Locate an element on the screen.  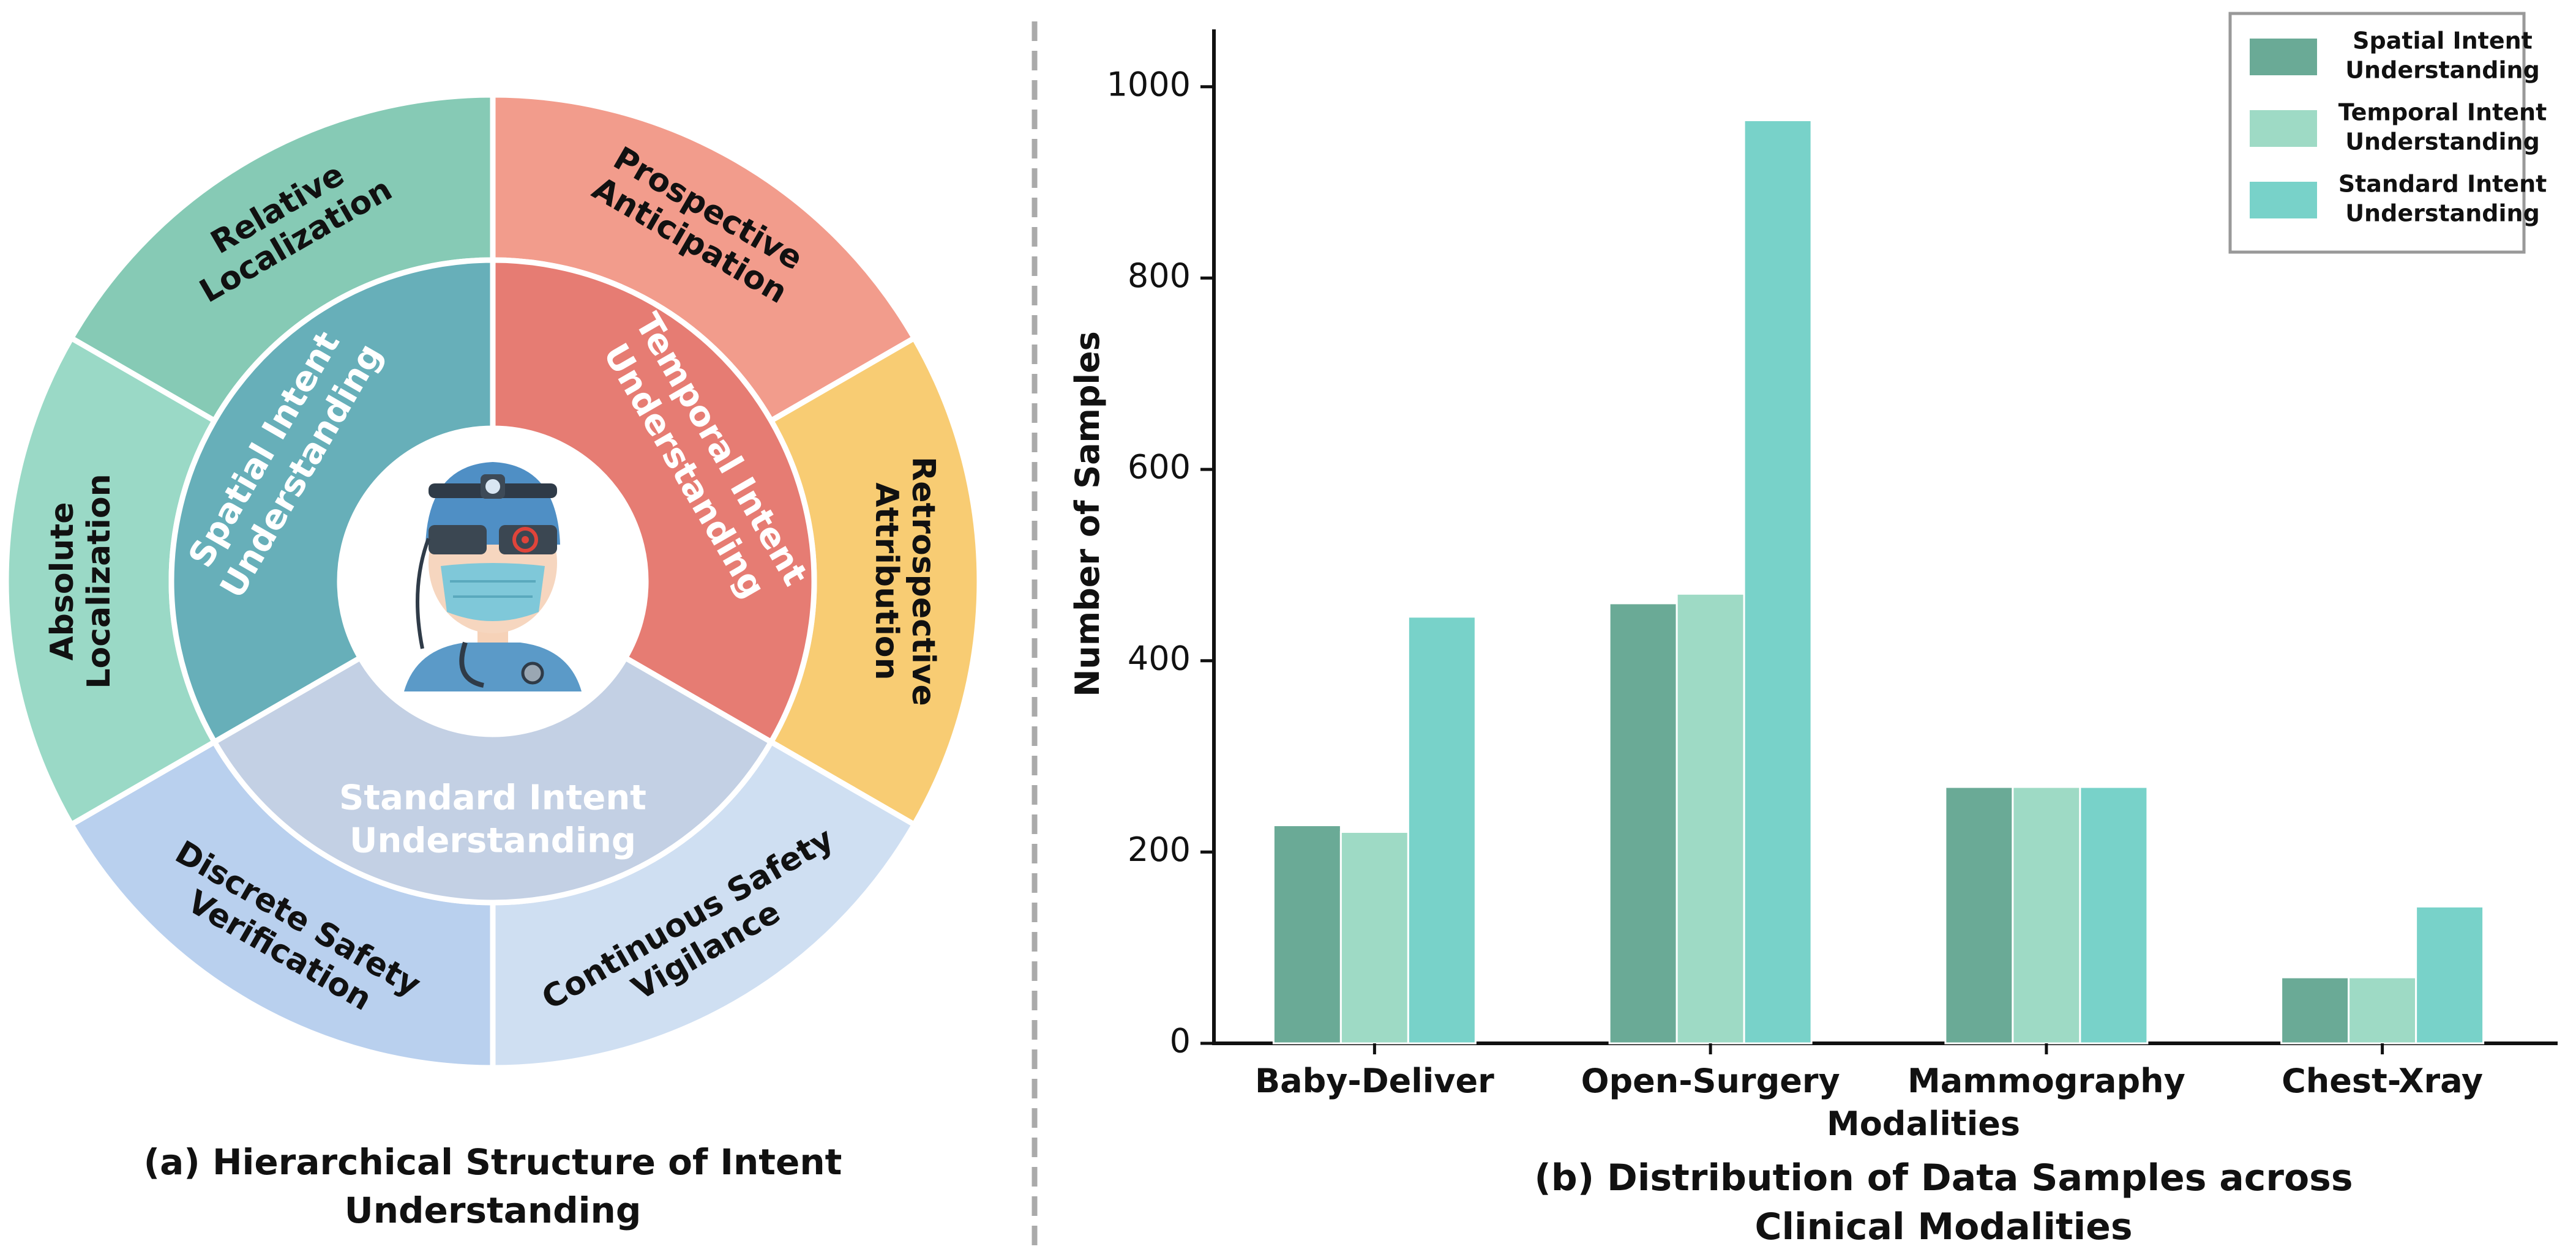
y-tick-label: 200 is located at coordinates (1160, 849).